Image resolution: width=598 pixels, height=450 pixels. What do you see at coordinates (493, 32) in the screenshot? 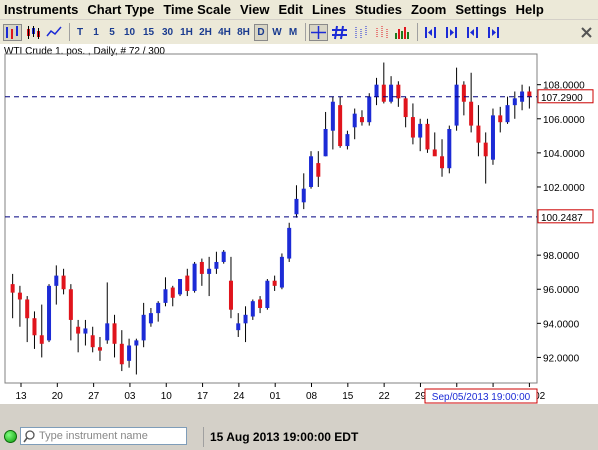
I see `zoom-right-icon` at bounding box center [493, 32].